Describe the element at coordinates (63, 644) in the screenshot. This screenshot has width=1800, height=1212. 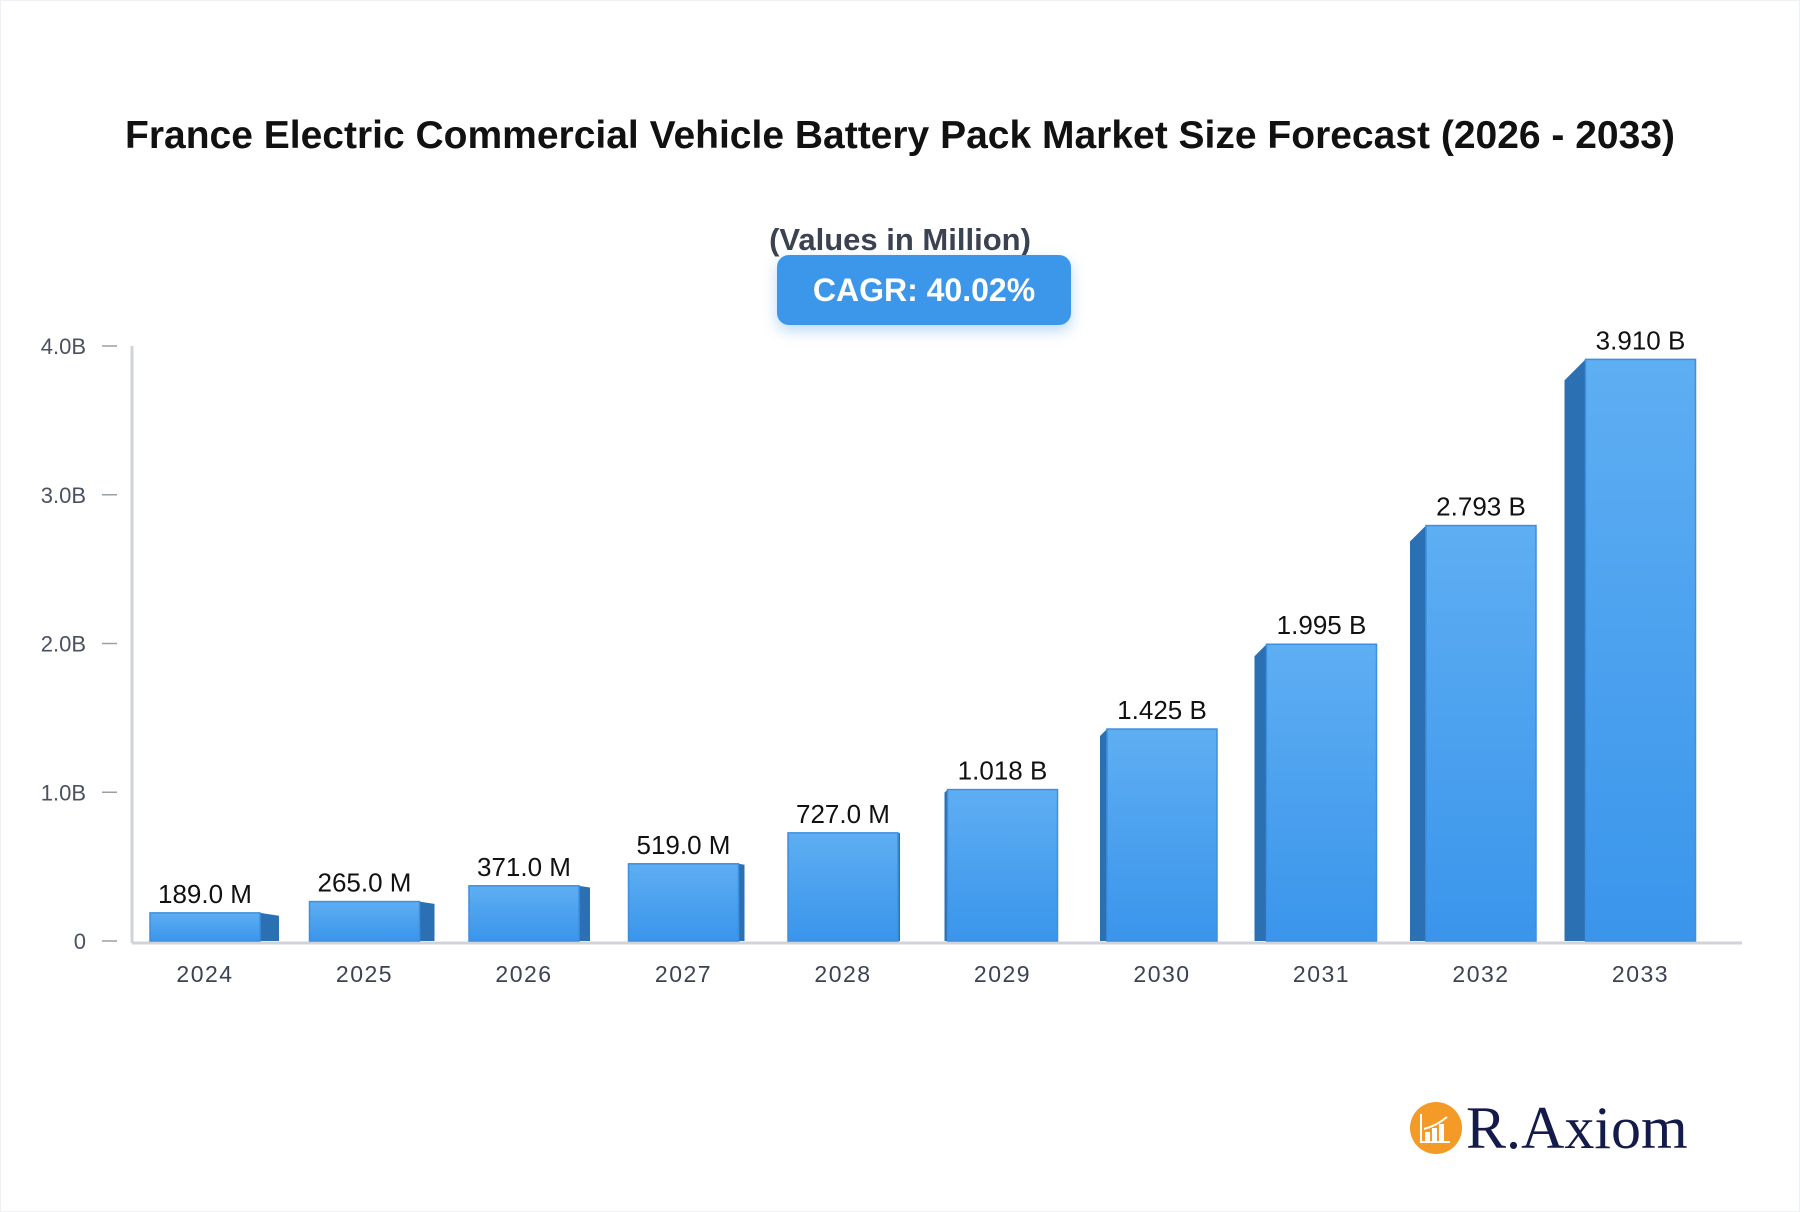
I see `y-tick-label: 2.0B` at that location.